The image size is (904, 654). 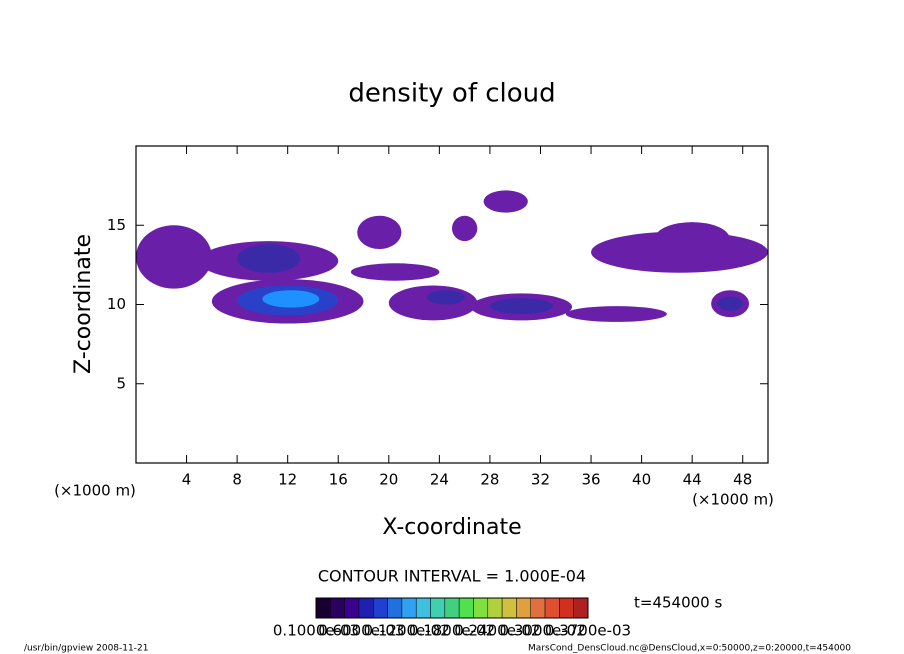 What do you see at coordinates (121, 383) in the screenshot?
I see `y-tick-label: 5` at bounding box center [121, 383].